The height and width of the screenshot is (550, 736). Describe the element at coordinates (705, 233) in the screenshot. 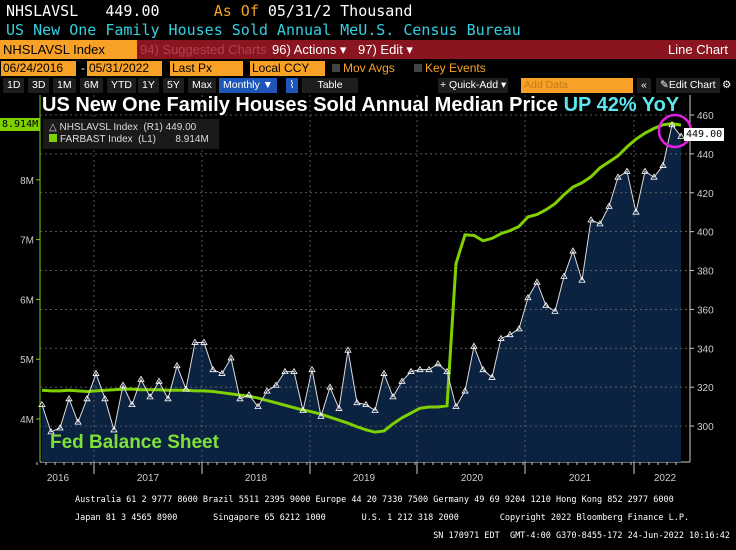

I see `right-axis-tick-label: 400` at that location.